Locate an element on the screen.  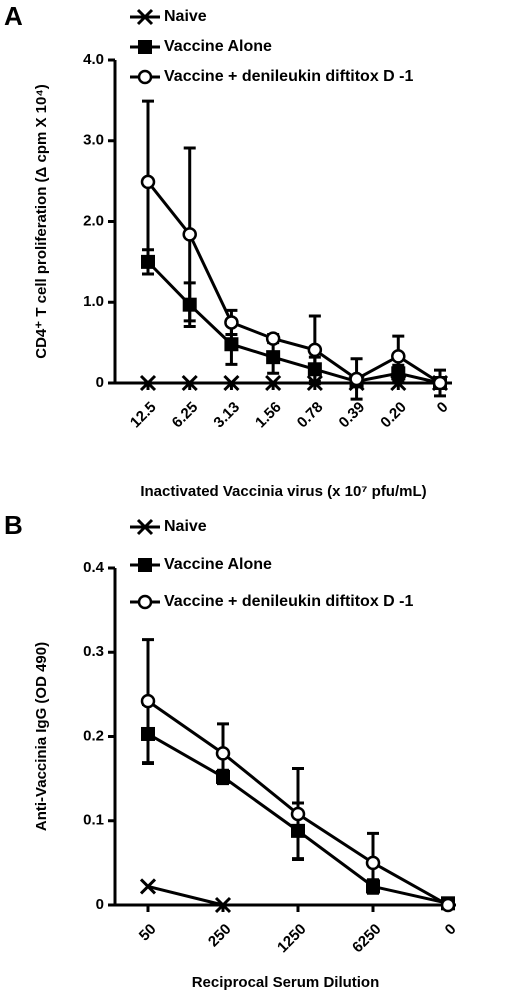
y-tick-label: 0.4 is located at coordinates (94, 567).